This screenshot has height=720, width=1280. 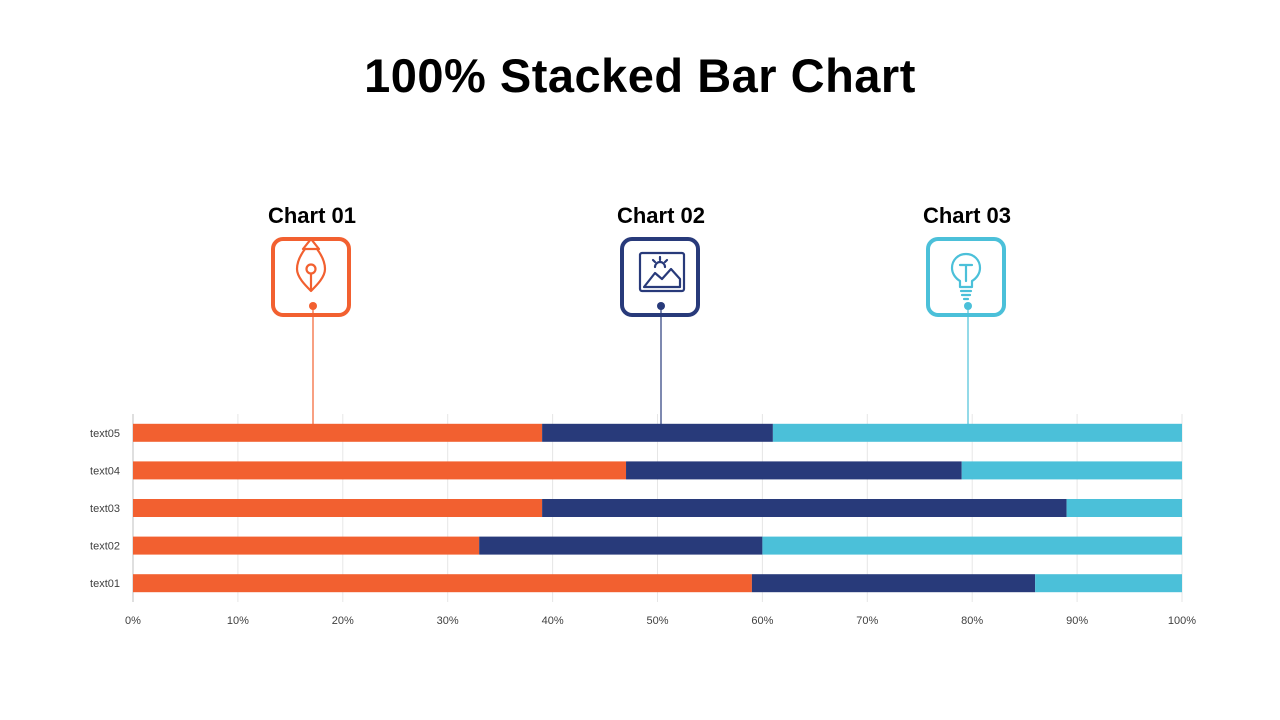 I want to click on y-tick-label: text01, so click(x=105, y=584).